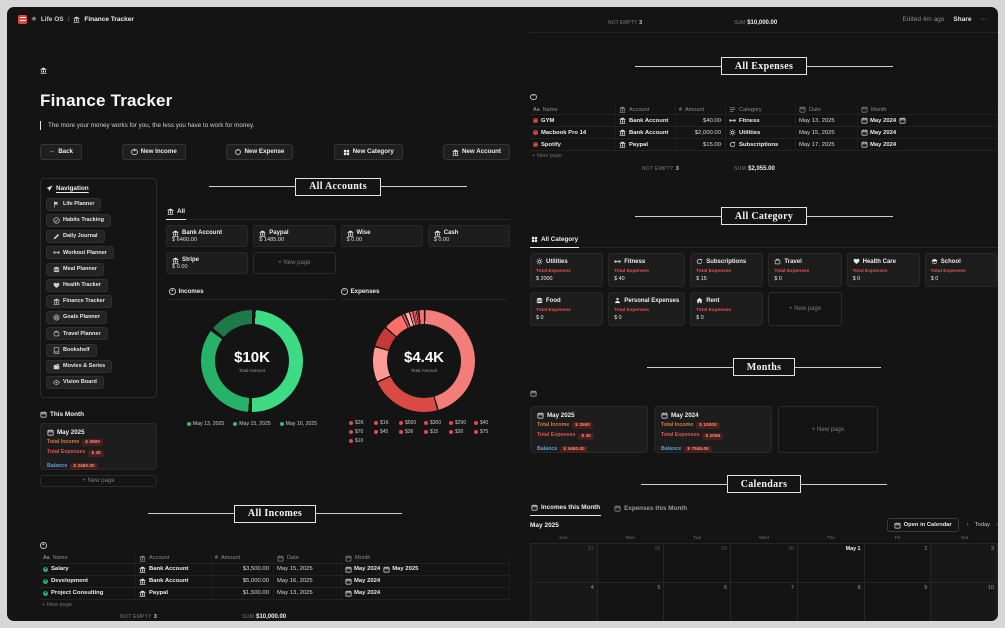 The image size is (1005, 628). I want to click on category-card-utilities: Utilities Total Expenses $ 2000, so click(567, 270).